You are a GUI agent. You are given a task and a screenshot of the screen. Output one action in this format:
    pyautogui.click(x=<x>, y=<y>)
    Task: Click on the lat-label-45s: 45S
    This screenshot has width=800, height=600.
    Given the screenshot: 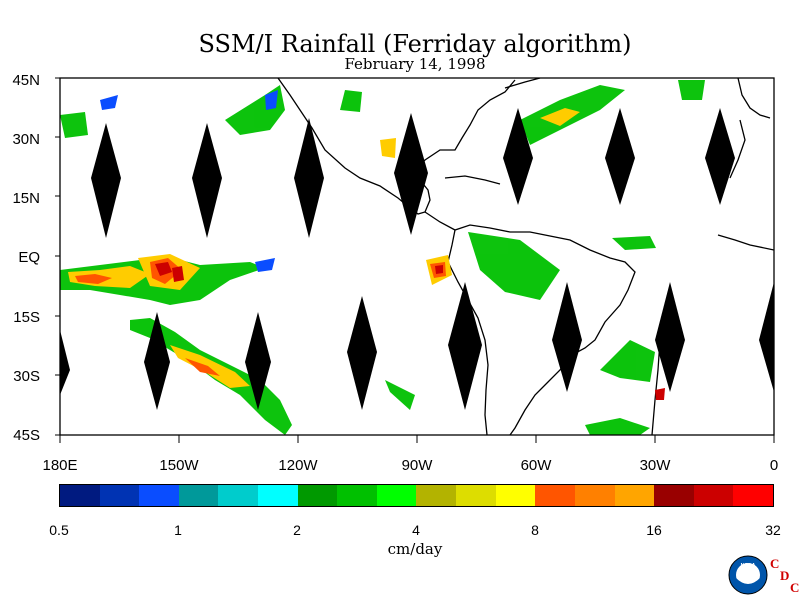 What is the action you would take?
    pyautogui.click(x=26, y=435)
    